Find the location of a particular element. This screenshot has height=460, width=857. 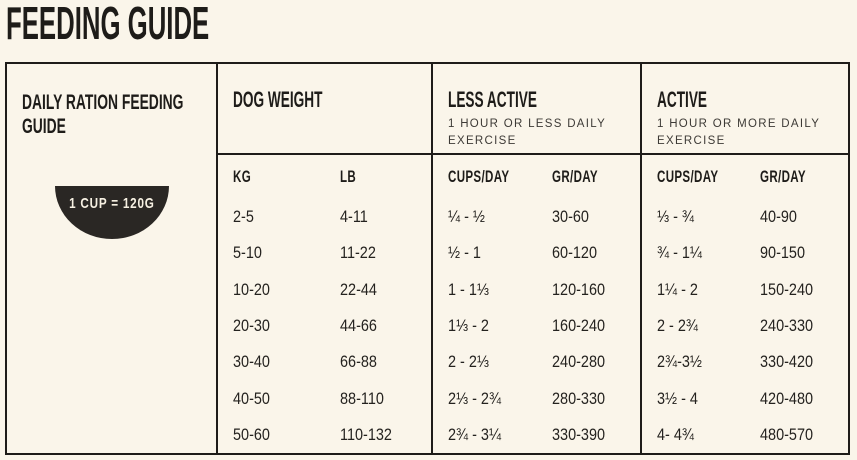

table-cell: 240-330 is located at coordinates (787, 325).